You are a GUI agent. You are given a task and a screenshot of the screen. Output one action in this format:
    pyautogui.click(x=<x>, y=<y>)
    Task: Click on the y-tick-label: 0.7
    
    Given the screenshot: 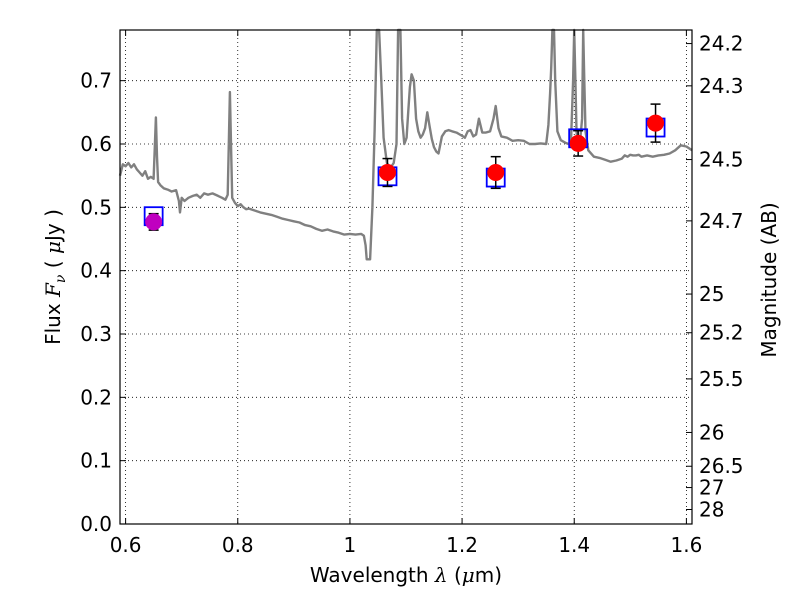 What is the action you would take?
    pyautogui.click(x=96, y=81)
    